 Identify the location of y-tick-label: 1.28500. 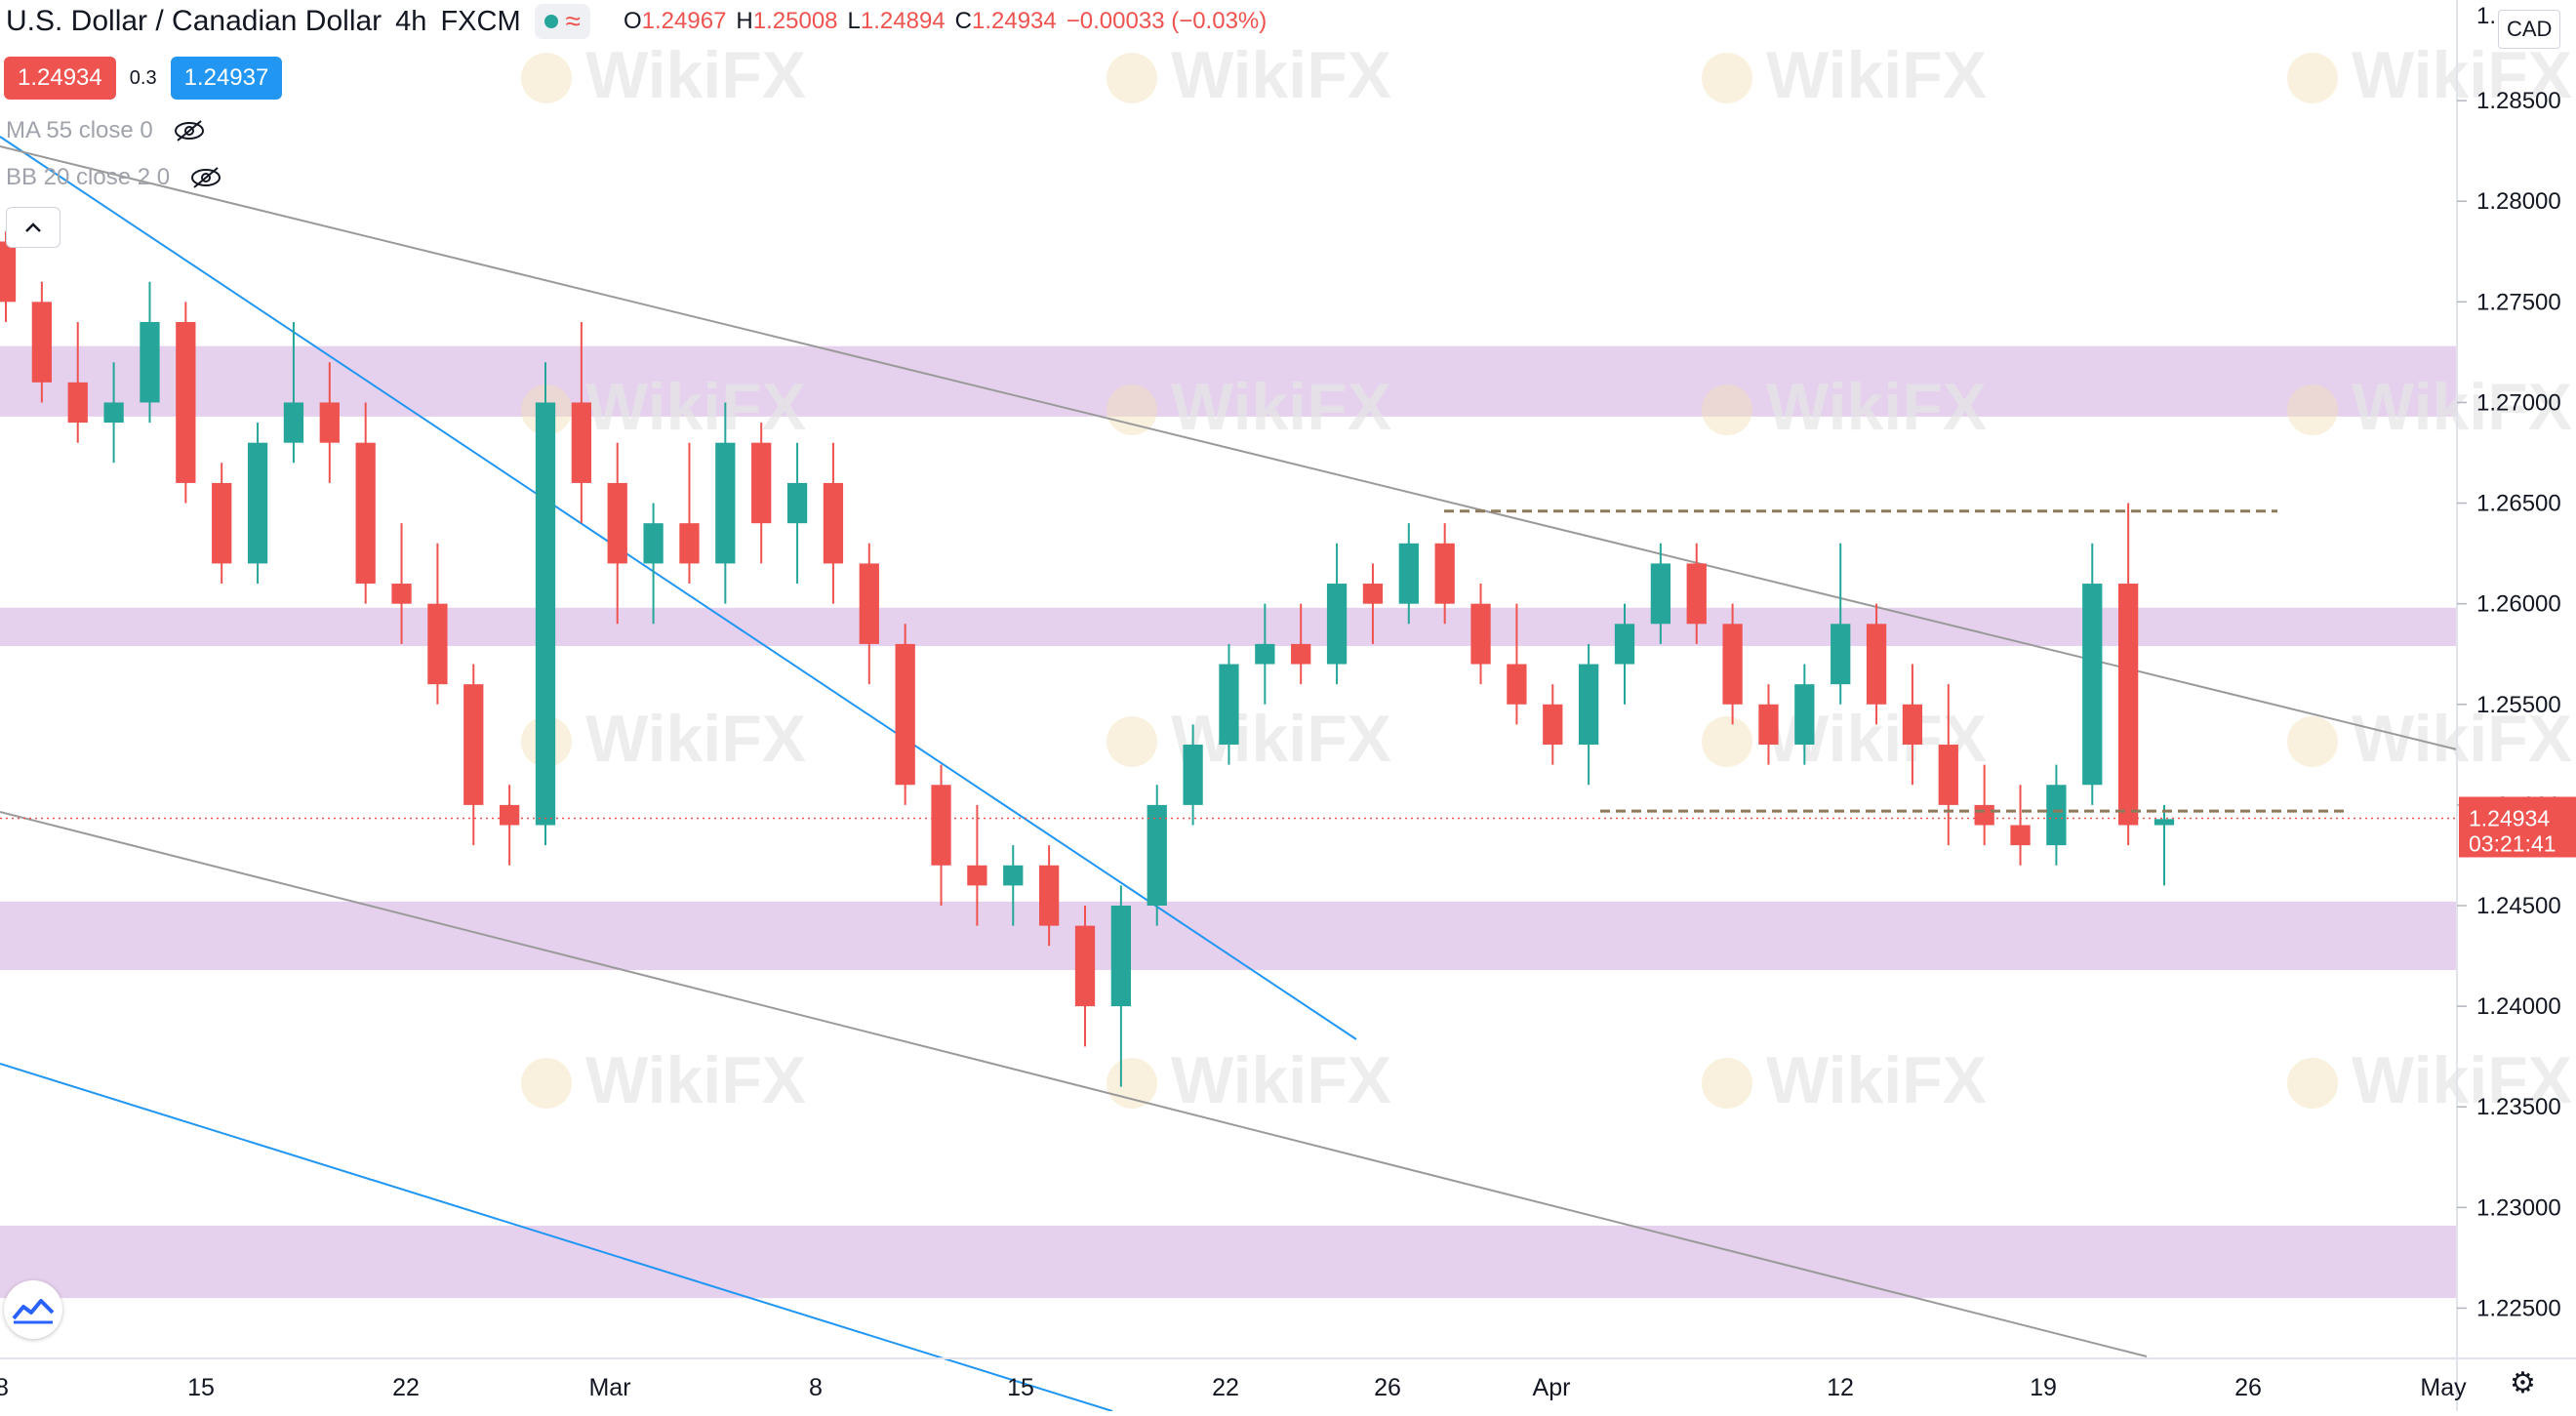
(2518, 101).